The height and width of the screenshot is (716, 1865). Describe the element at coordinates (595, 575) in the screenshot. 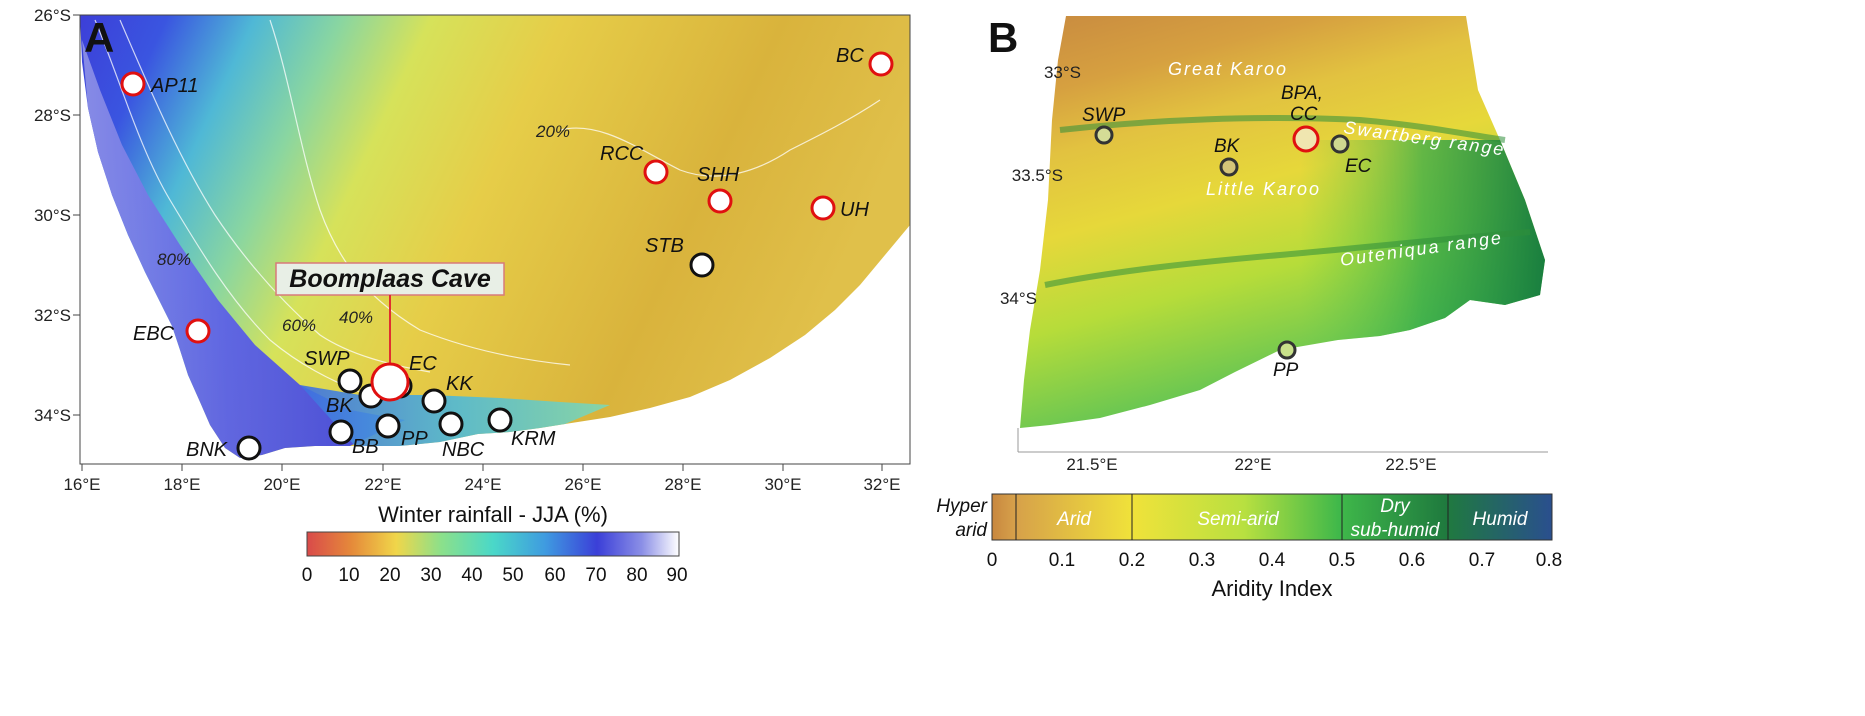

I see `colorbar-a-tick: 70` at that location.